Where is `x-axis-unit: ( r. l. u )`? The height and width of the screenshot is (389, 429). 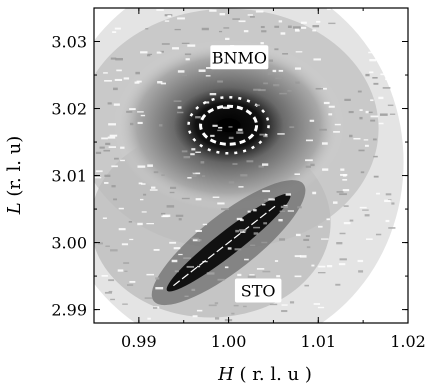
x-axis-unit: ( r. l. u ) is located at coordinates (273, 374).